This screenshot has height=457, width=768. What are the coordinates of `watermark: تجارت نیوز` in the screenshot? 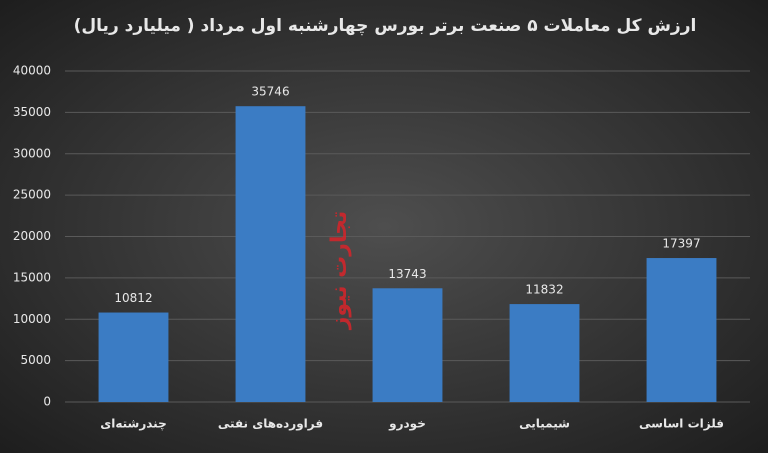 It's located at (339, 271).